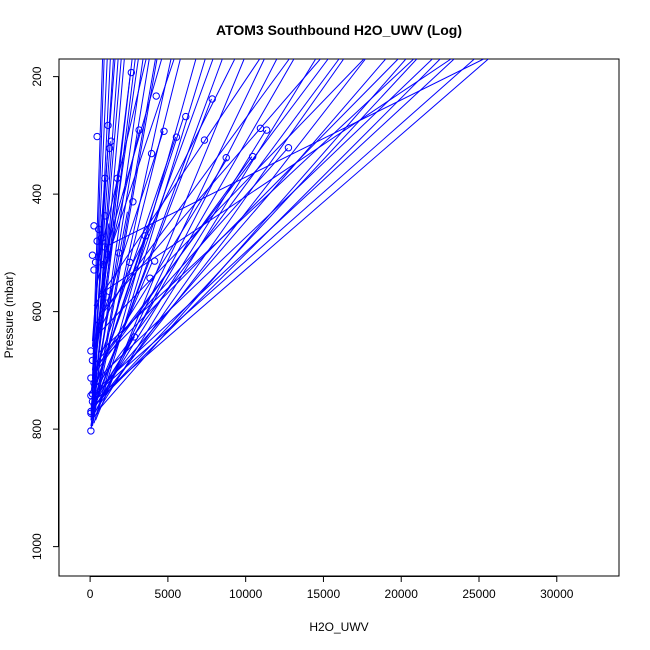 The image size is (650, 650). What do you see at coordinates (324, 594) in the screenshot?
I see `x-tick-label: 15000` at bounding box center [324, 594].